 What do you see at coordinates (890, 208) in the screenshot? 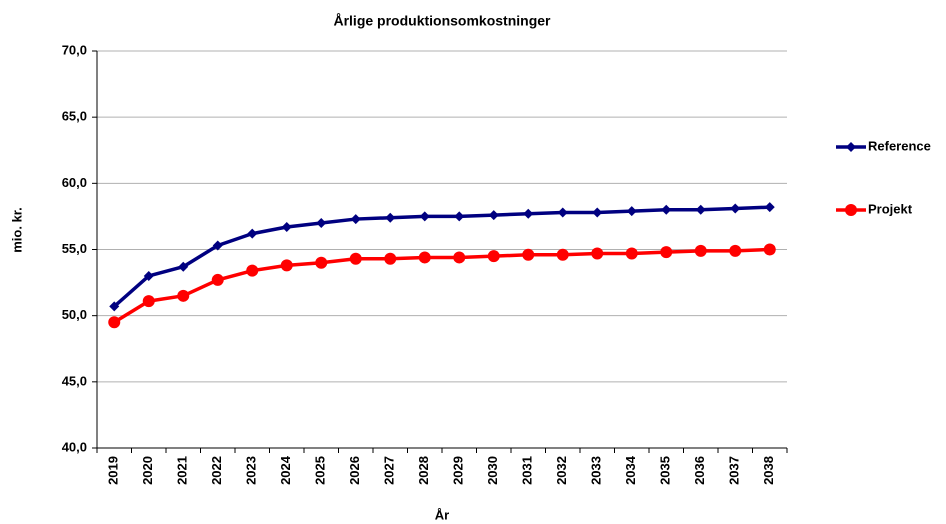
I see `legend-label: Projekt` at bounding box center [890, 208].